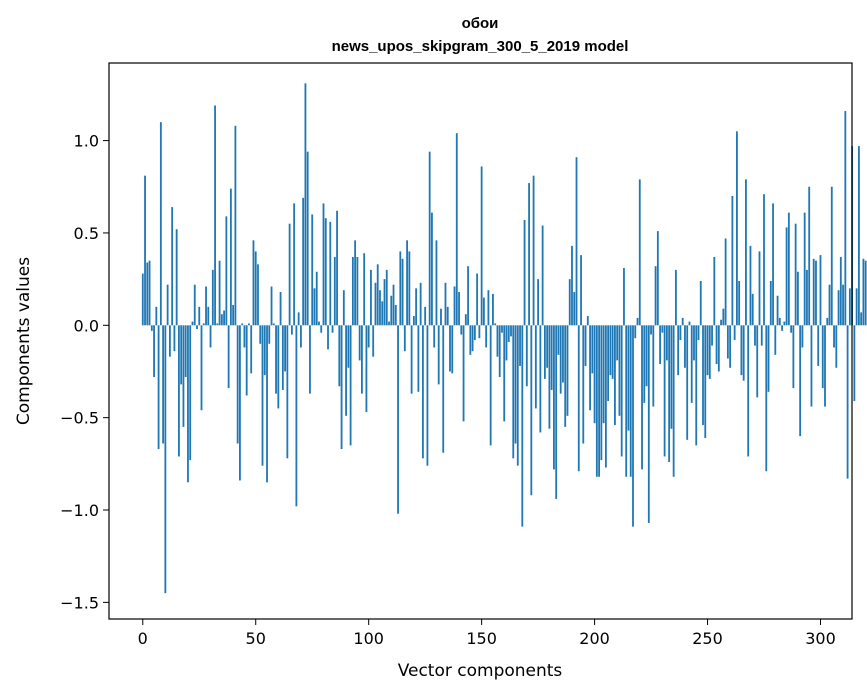  Describe the element at coordinates (24, 341) in the screenshot. I see `y-axis-label: Components values` at that location.